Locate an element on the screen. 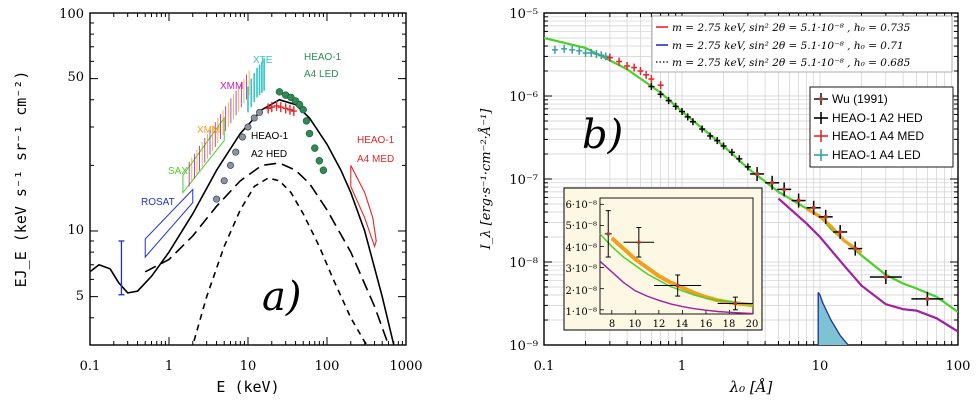 This screenshot has width=980, height=404. b-x-axis-title: λ₀ [Å] is located at coordinates (751, 387).